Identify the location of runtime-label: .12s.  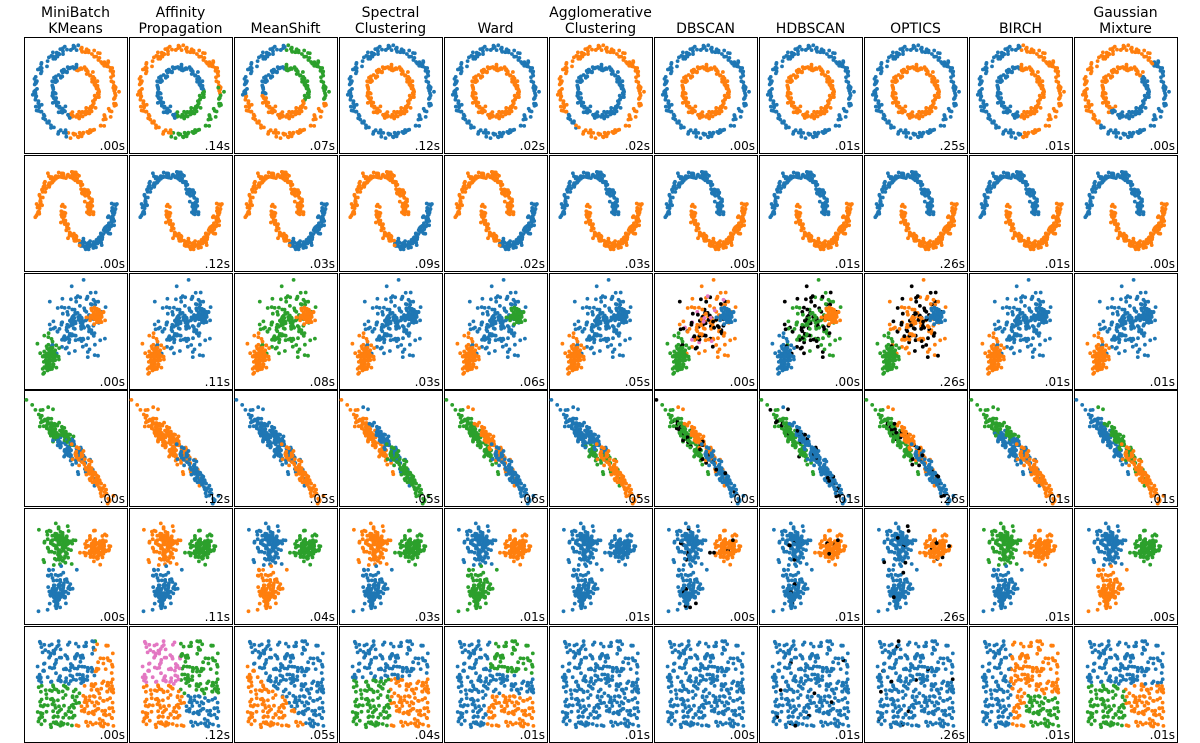
(427, 146).